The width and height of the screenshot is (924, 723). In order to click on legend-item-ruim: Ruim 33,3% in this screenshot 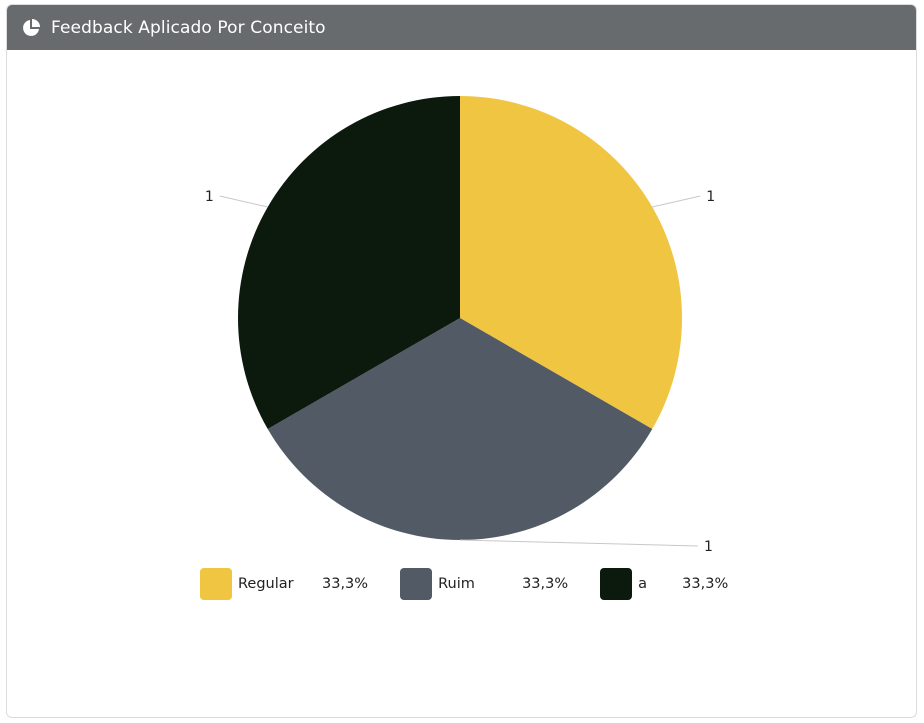, I will do `click(484, 584)`.